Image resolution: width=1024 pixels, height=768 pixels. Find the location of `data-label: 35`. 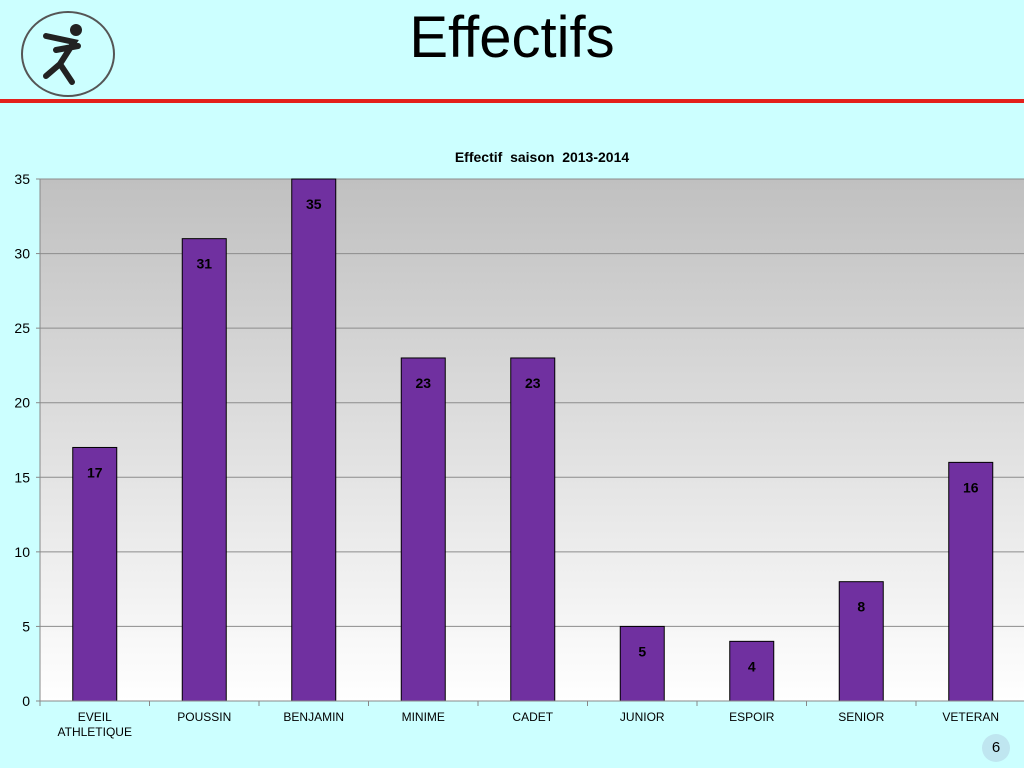

data-label: 35 is located at coordinates (314, 204).